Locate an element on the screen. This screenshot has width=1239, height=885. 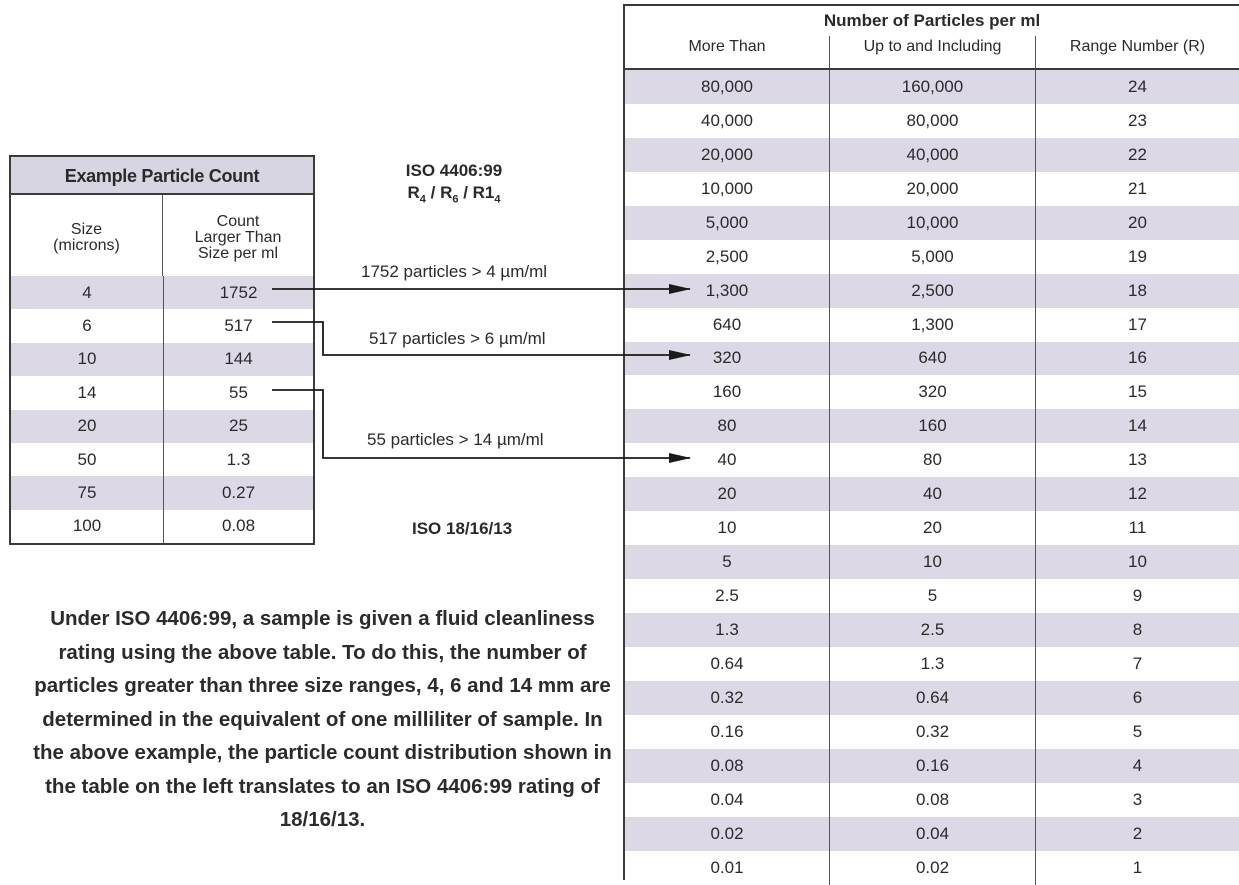
more-than-cell: 0.01 is located at coordinates (727, 867).